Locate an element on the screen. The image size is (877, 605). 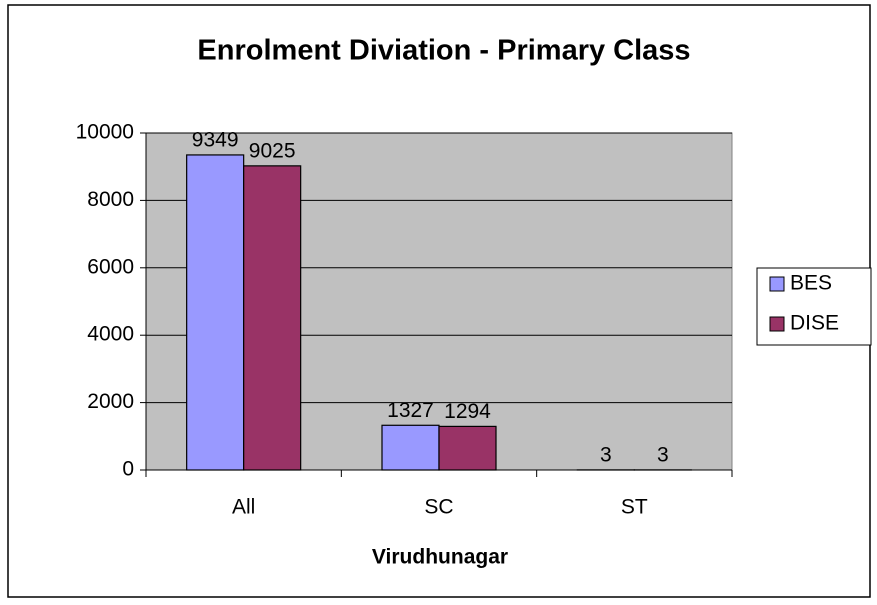
y-tick-label: 4000 is located at coordinates (110, 334).